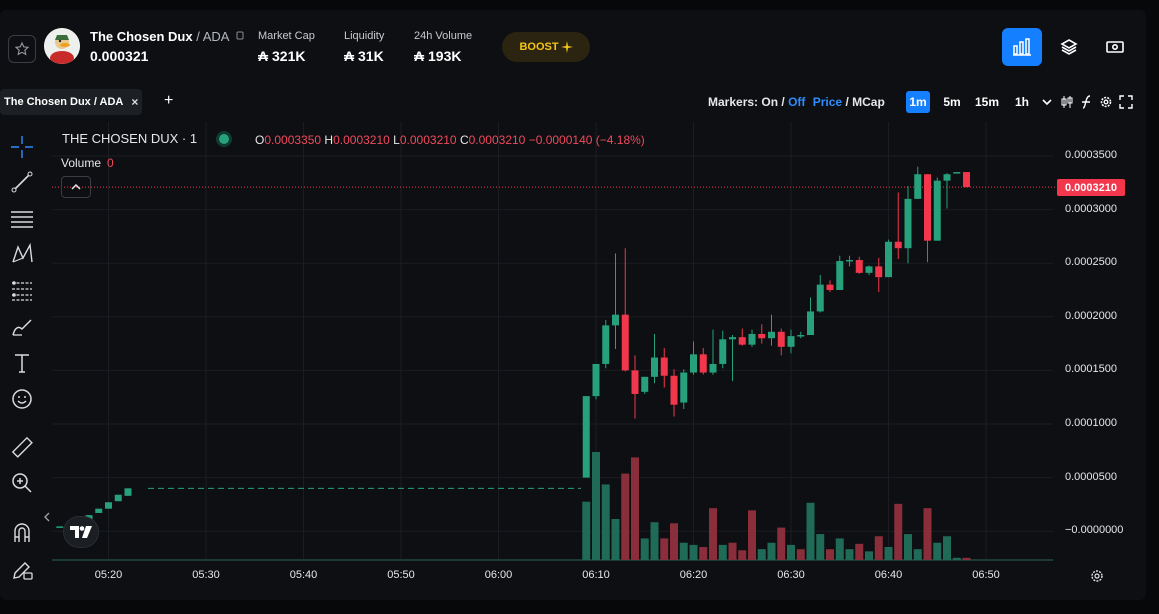 This screenshot has height=614, width=1159. What do you see at coordinates (497, 140) in the screenshot?
I see `close-value: 0.0003210` at bounding box center [497, 140].